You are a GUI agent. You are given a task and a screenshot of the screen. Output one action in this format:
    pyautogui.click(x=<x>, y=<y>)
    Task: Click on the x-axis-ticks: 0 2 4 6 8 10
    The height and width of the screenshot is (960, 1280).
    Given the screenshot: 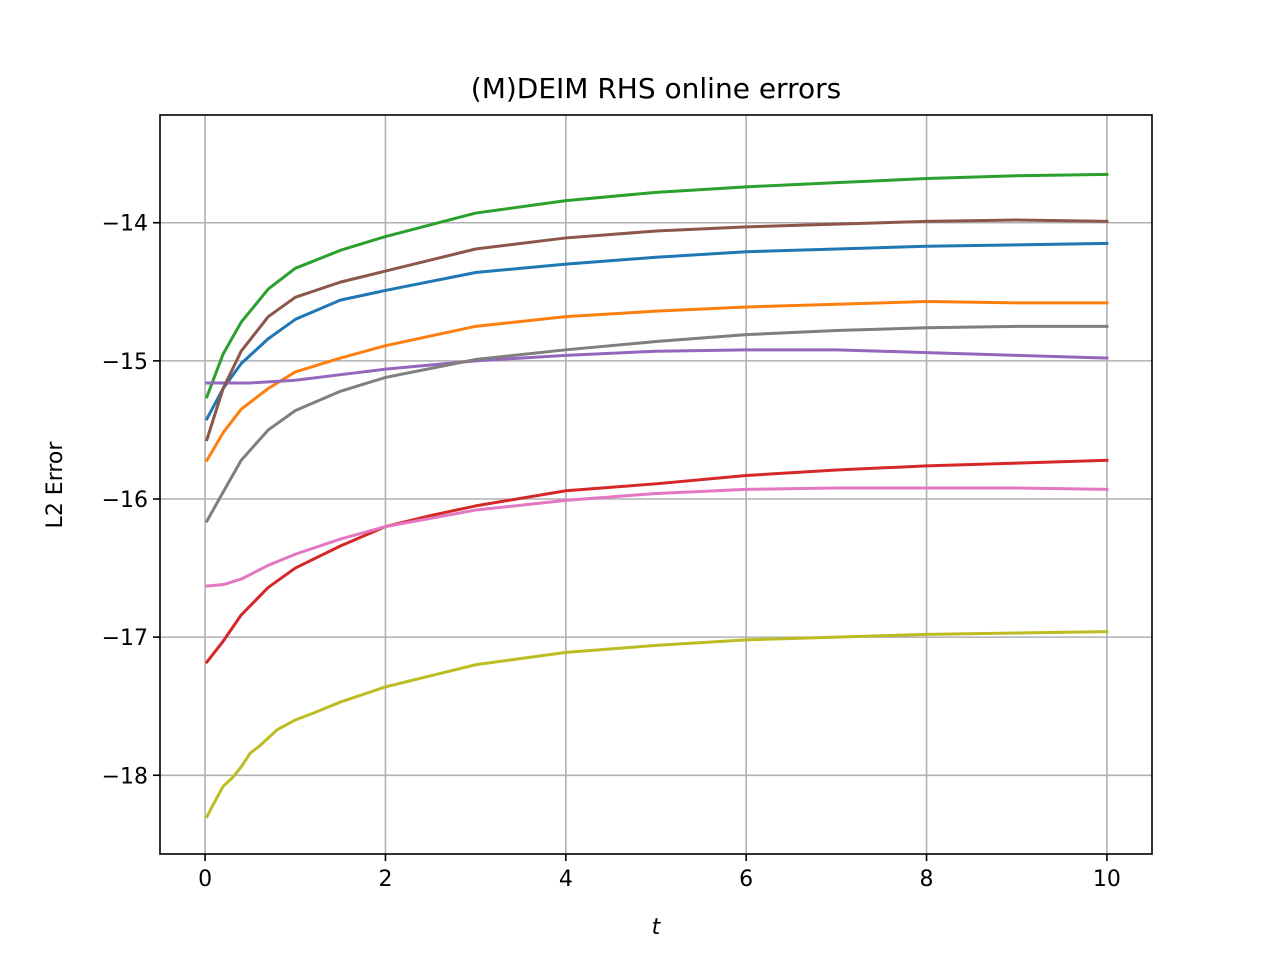 What is the action you would take?
    pyautogui.click(x=659, y=873)
    